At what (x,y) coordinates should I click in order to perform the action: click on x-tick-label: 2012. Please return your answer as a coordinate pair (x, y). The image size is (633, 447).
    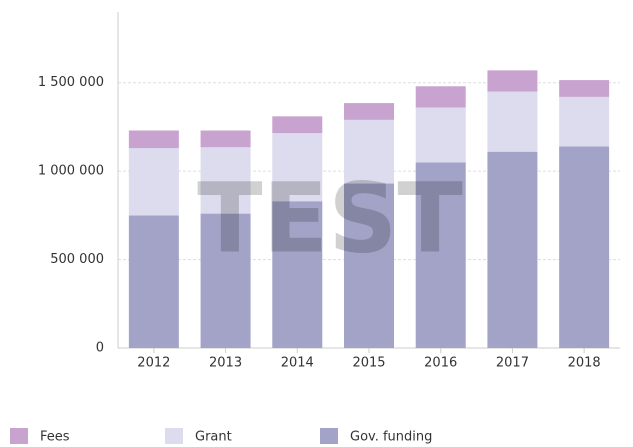
    Looking at the image, I should click on (153, 363).